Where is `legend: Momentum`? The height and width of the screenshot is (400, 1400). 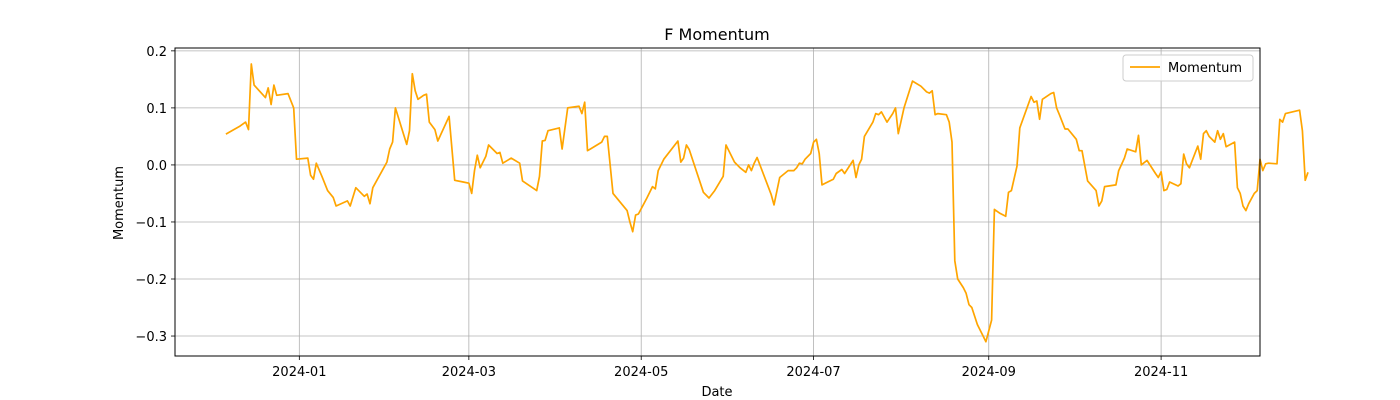
legend: Momentum is located at coordinates (1188, 68).